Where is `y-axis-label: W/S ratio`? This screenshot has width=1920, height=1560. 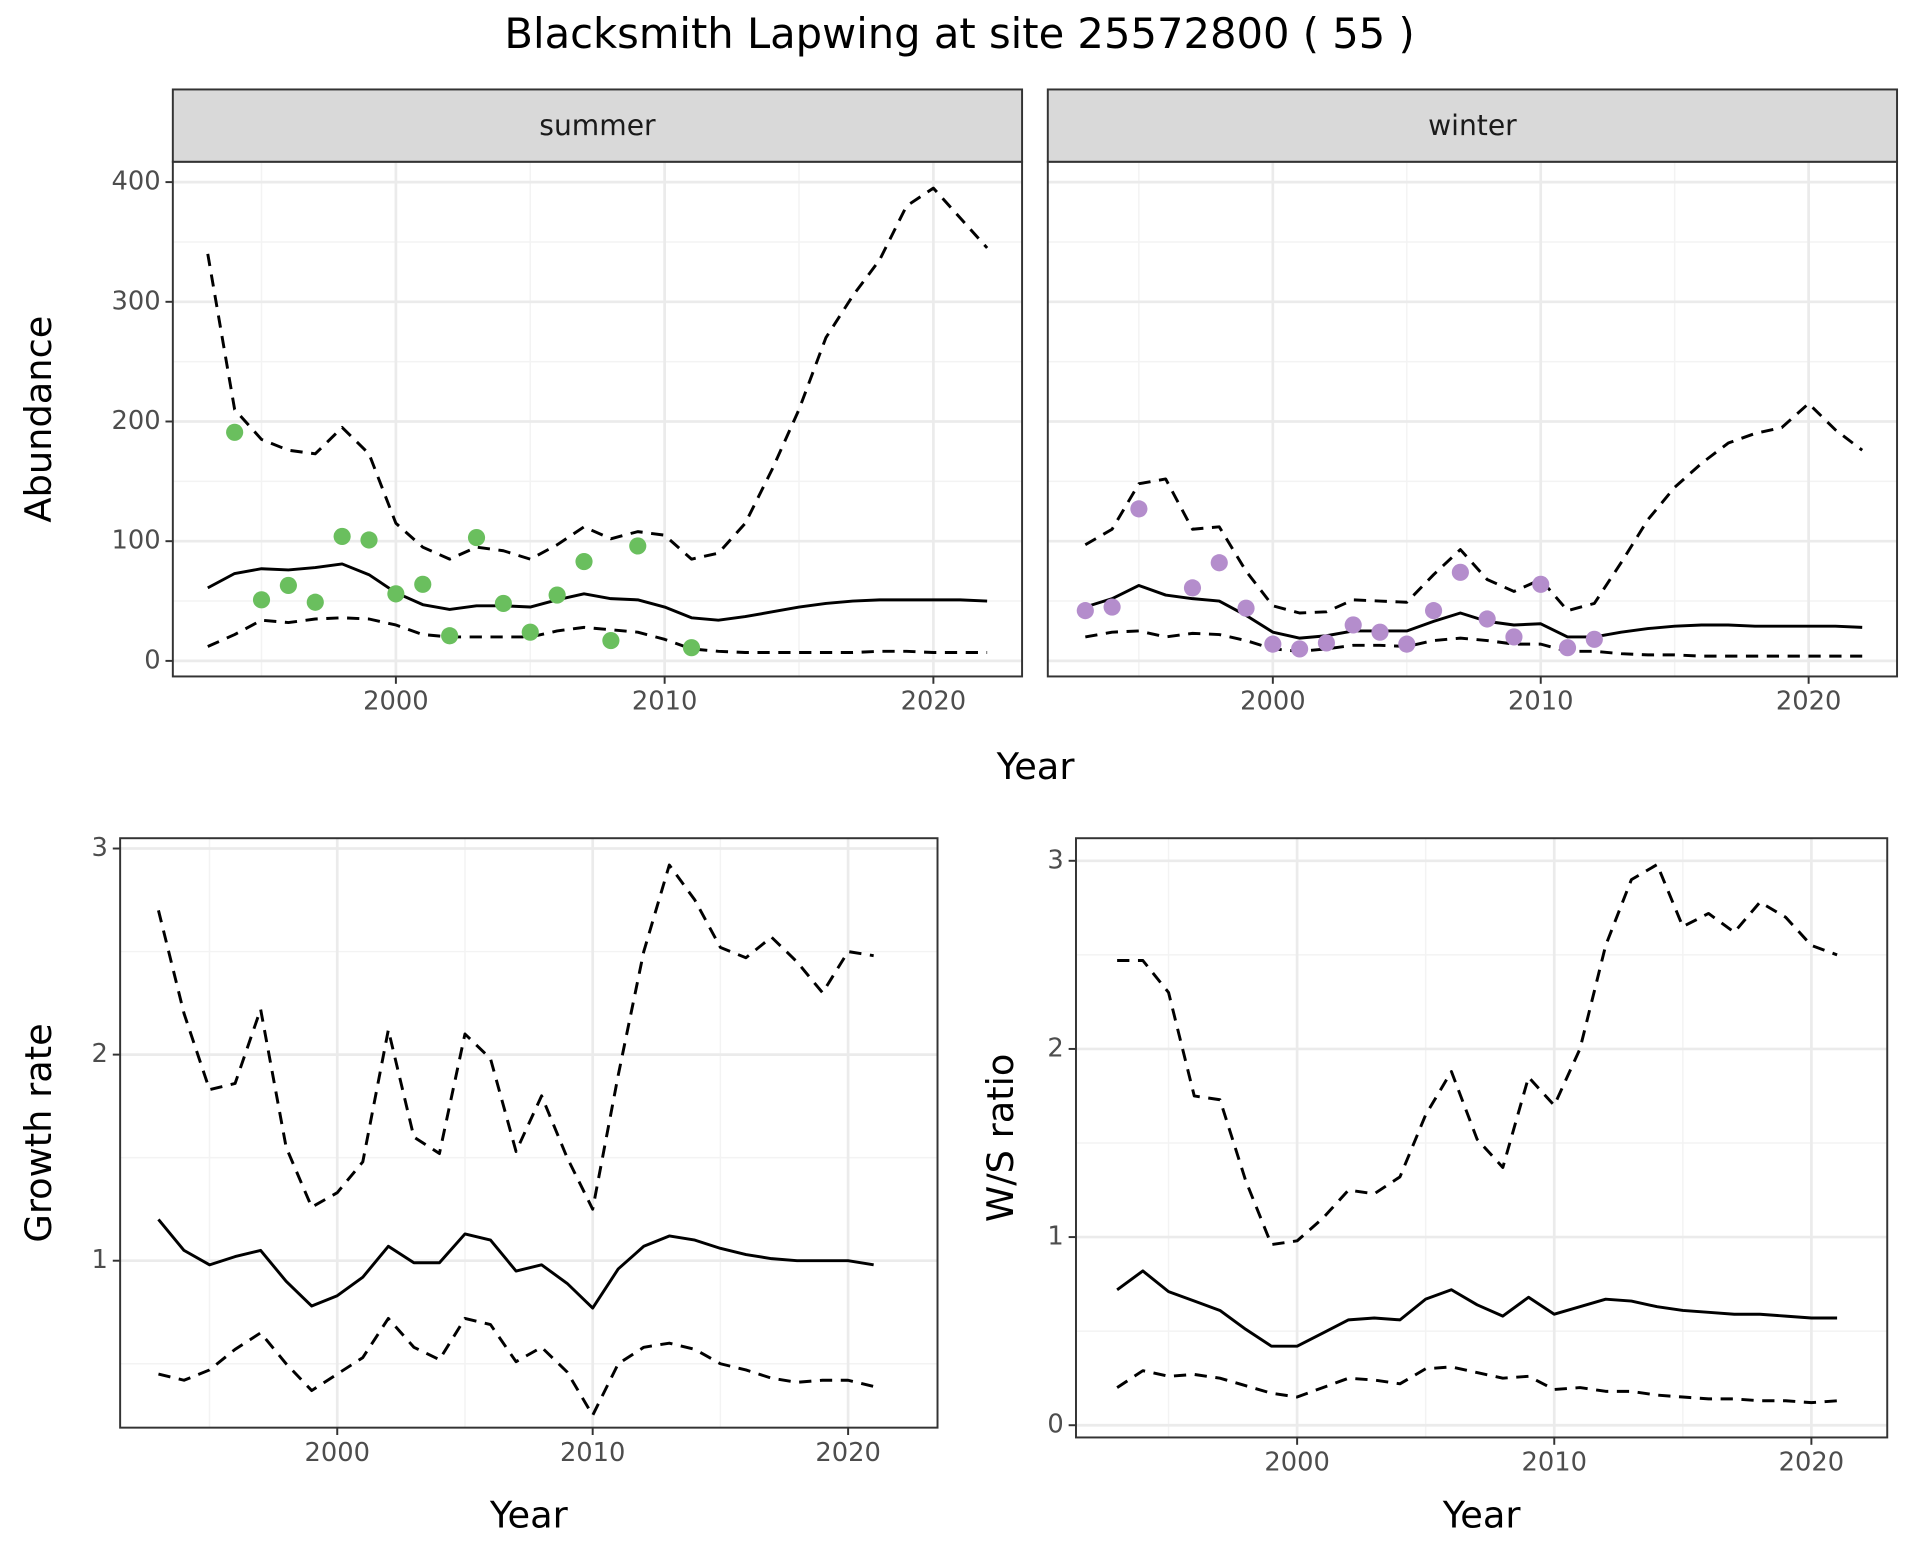 y-axis-label: W/S ratio is located at coordinates (1000, 1138).